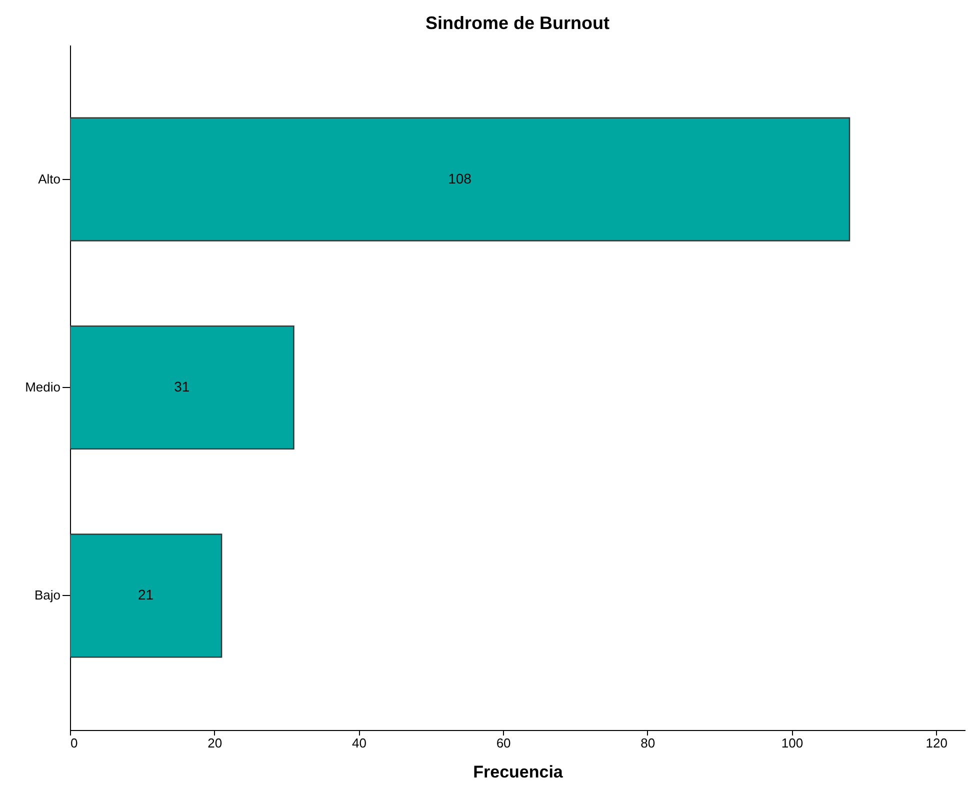  What do you see at coordinates (49, 178) in the screenshot?
I see `y-tick-label: Alto` at bounding box center [49, 178].